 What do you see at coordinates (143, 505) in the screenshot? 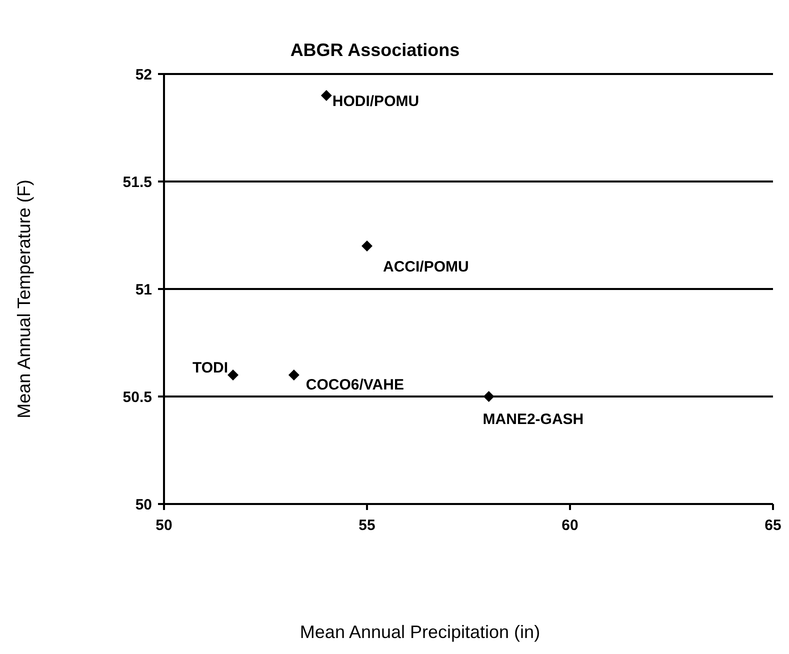
I see `y-tick-label: 50` at bounding box center [143, 505].